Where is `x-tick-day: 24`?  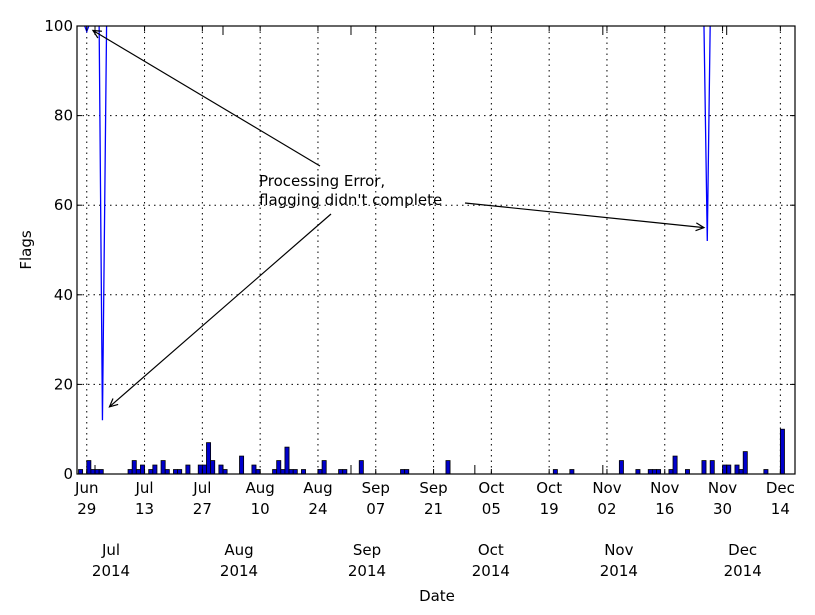 x-tick-day: 24 is located at coordinates (317, 509).